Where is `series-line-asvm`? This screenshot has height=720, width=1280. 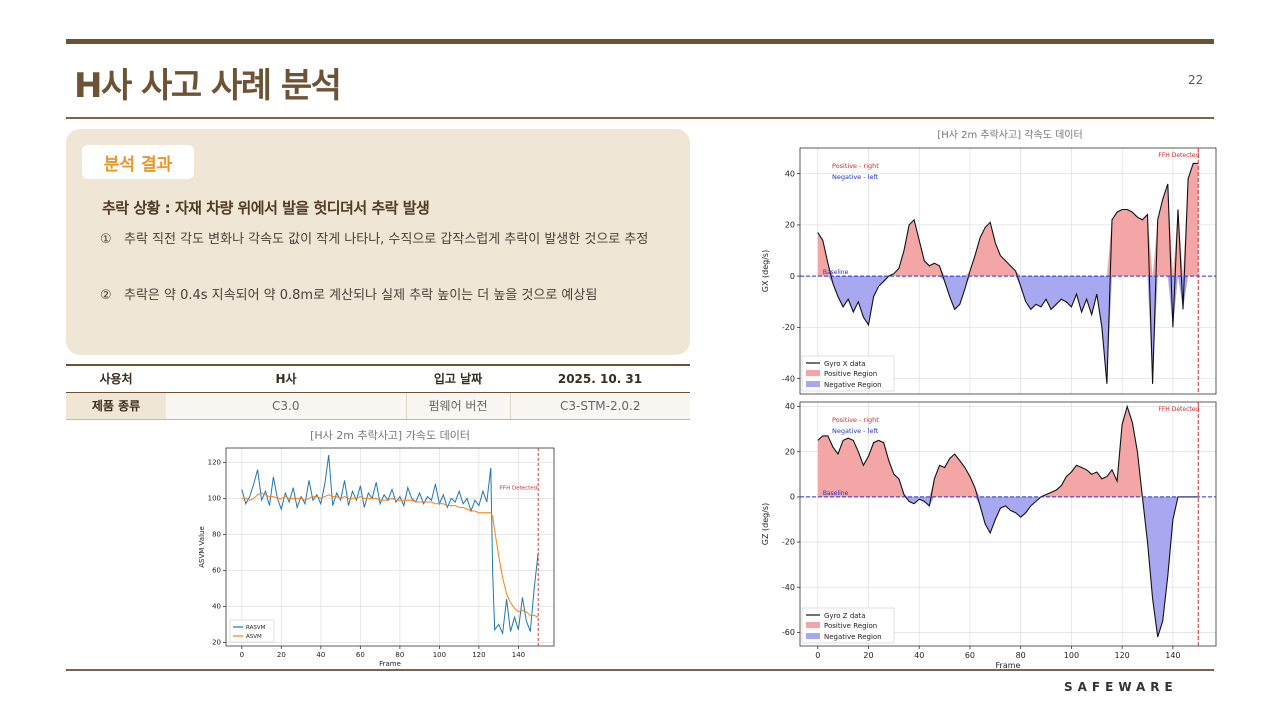
series-line-asvm is located at coordinates (390, 555).